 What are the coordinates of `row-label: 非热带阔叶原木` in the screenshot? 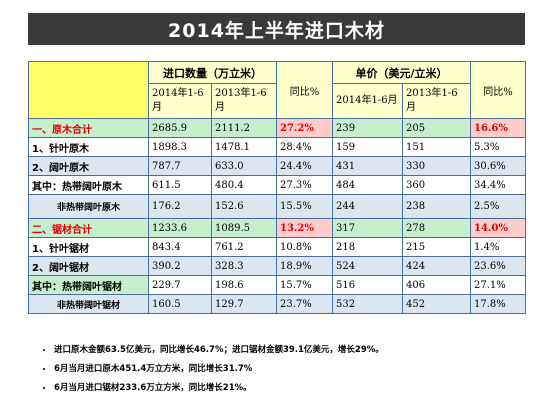 It's located at (88, 206).